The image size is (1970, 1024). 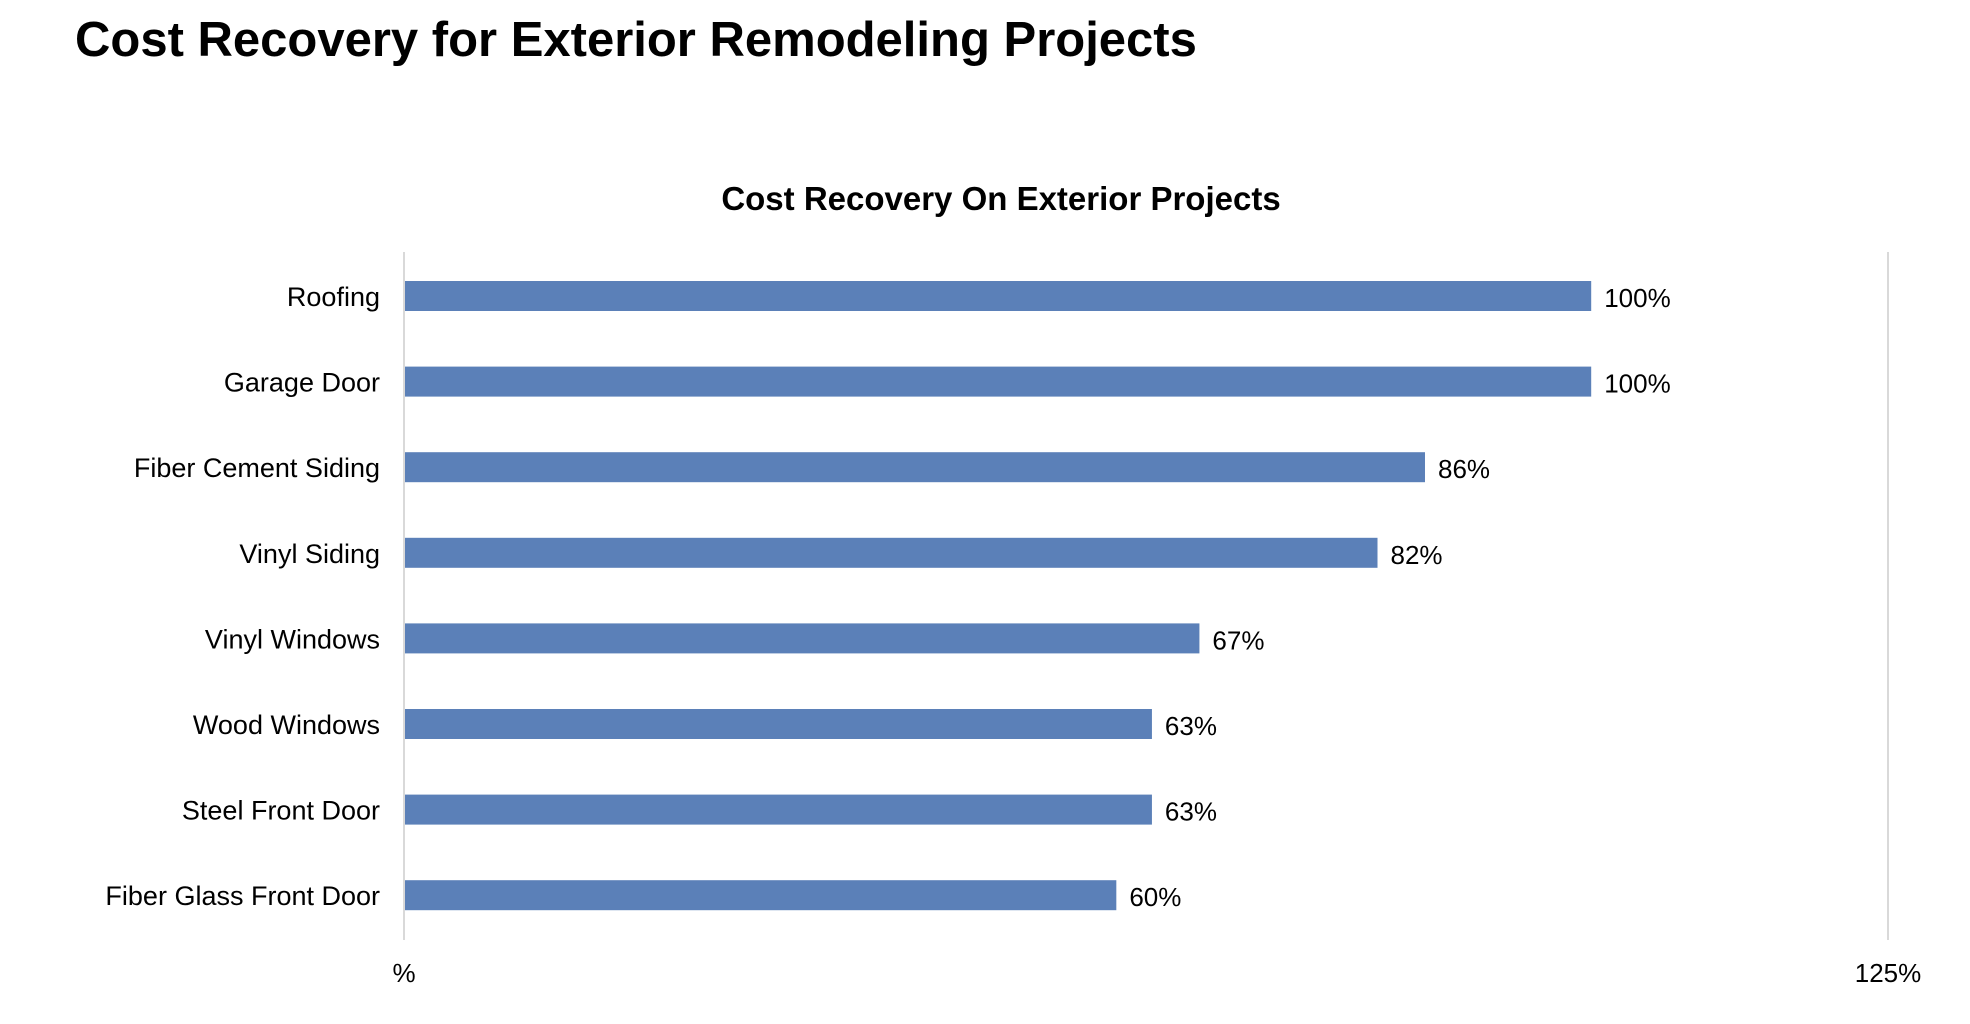 What do you see at coordinates (1888, 973) in the screenshot?
I see `x-tick-label: 125%` at bounding box center [1888, 973].